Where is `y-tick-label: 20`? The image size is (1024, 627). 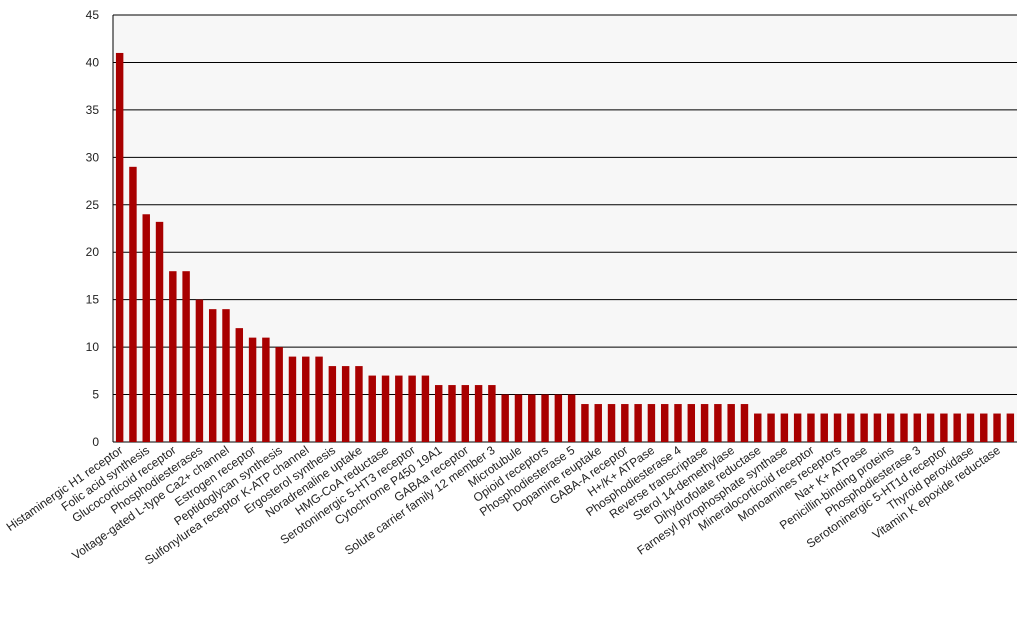 y-tick-label: 20 is located at coordinates (93, 252).